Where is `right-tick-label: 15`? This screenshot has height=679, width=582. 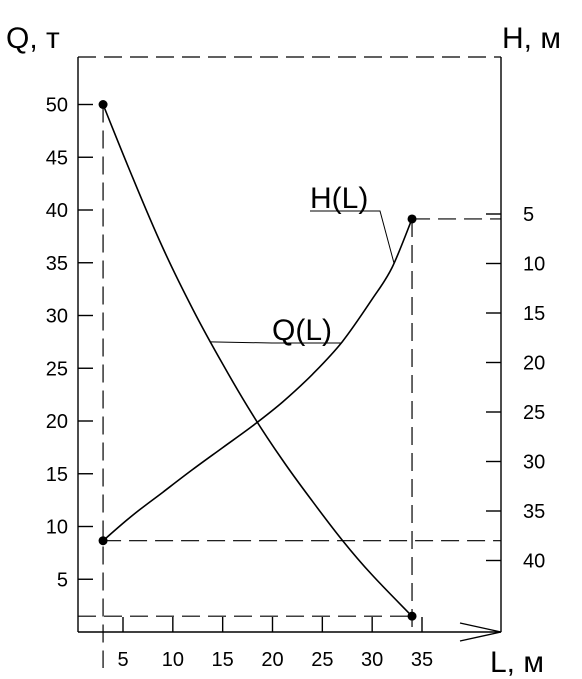 right-tick-label: 15 is located at coordinates (534, 314).